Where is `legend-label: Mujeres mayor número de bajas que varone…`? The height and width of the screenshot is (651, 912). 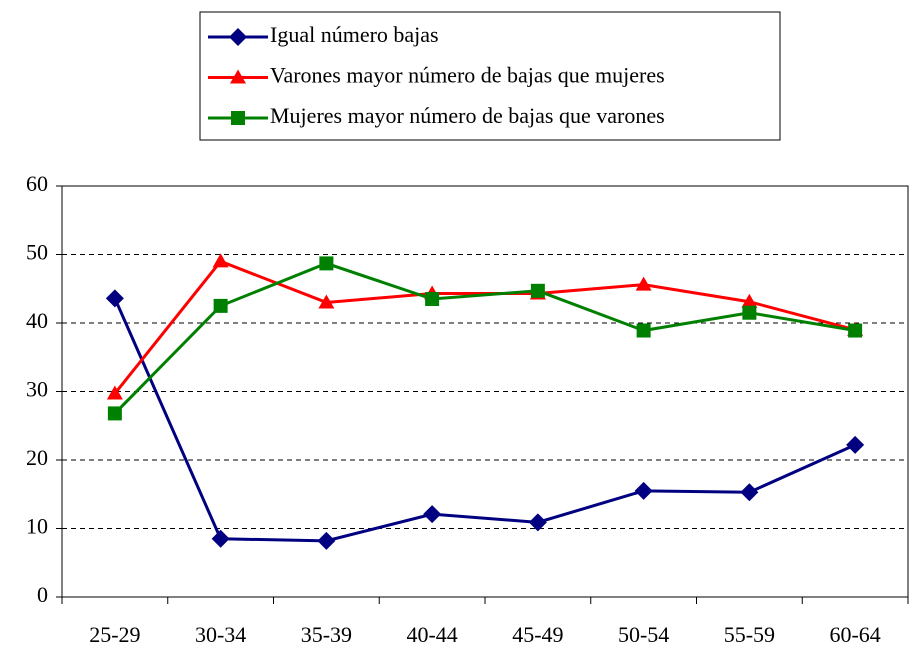
legend-label: Mujeres mayor número de bajas que varone… is located at coordinates (467, 115).